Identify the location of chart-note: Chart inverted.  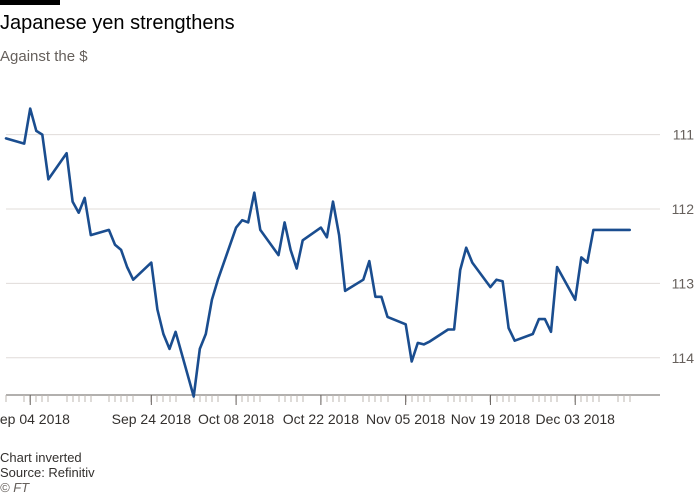
(41, 457).